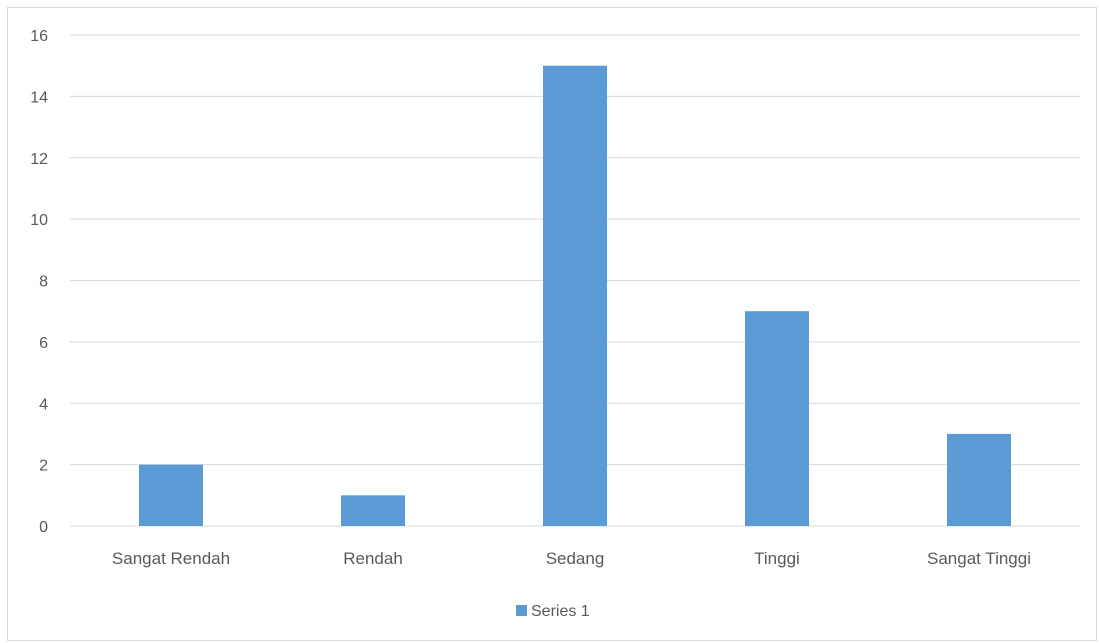 The height and width of the screenshot is (643, 1099). Describe the element at coordinates (39, 97) in the screenshot. I see `y-tick-label-14: 14` at that location.